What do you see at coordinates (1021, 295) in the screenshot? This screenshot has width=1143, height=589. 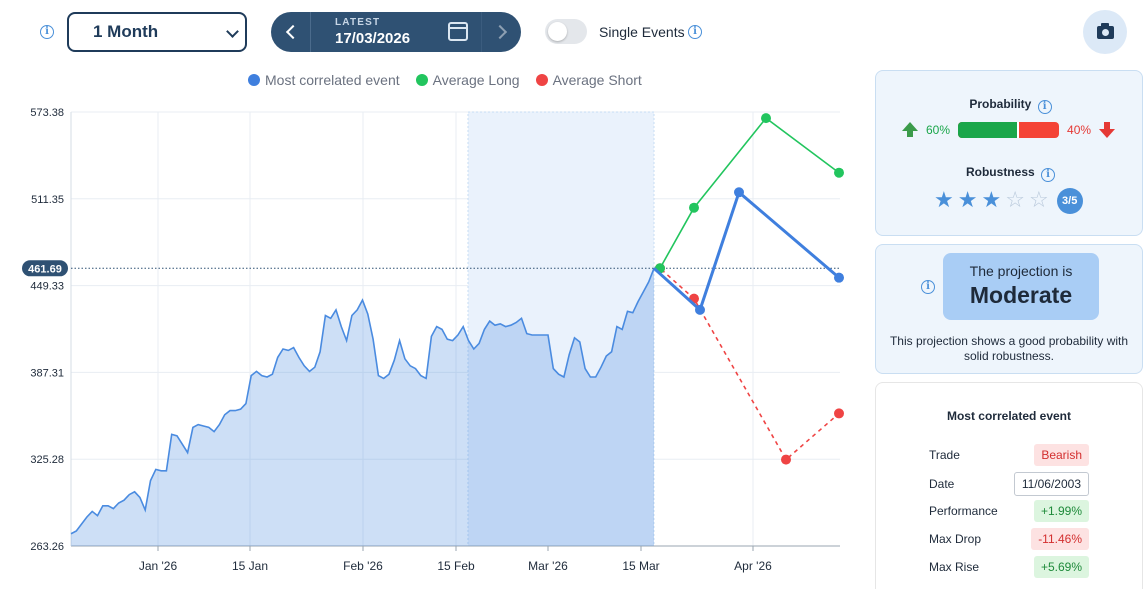 I see `projection-level: Moderate` at bounding box center [1021, 295].